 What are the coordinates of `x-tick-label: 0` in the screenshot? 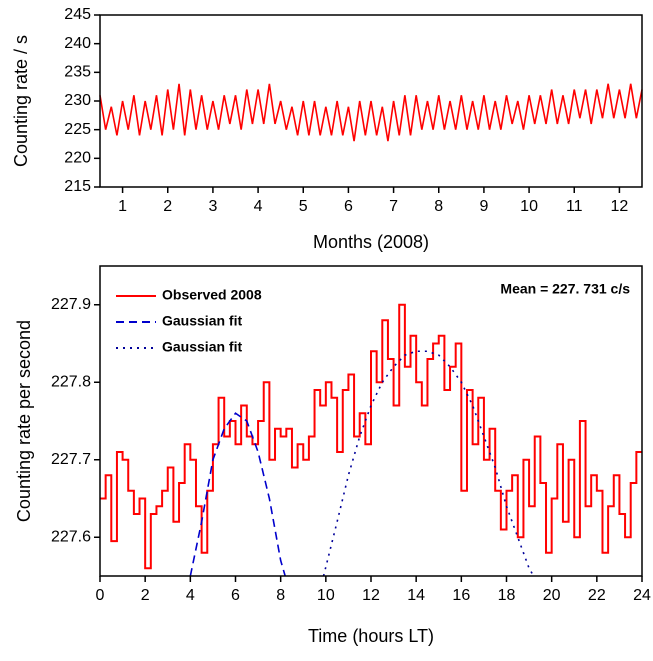 It's located at (100, 595).